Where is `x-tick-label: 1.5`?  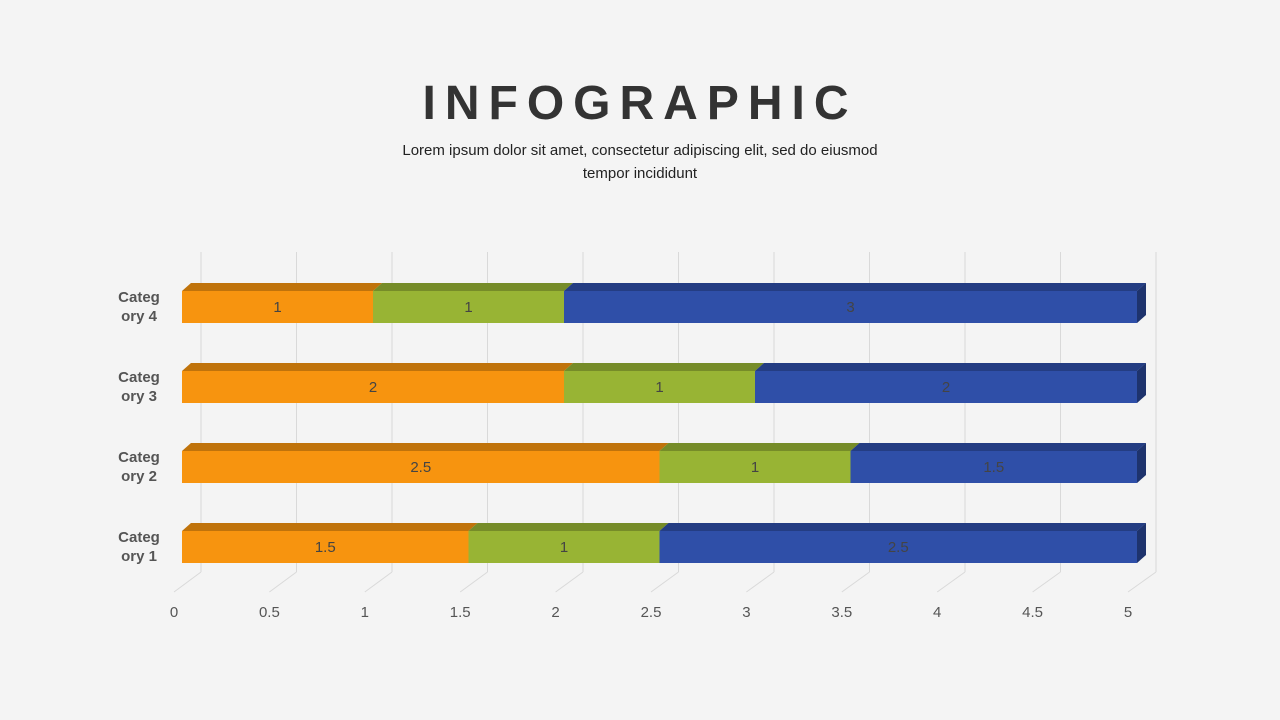 x-tick-label: 1.5 is located at coordinates (460, 612).